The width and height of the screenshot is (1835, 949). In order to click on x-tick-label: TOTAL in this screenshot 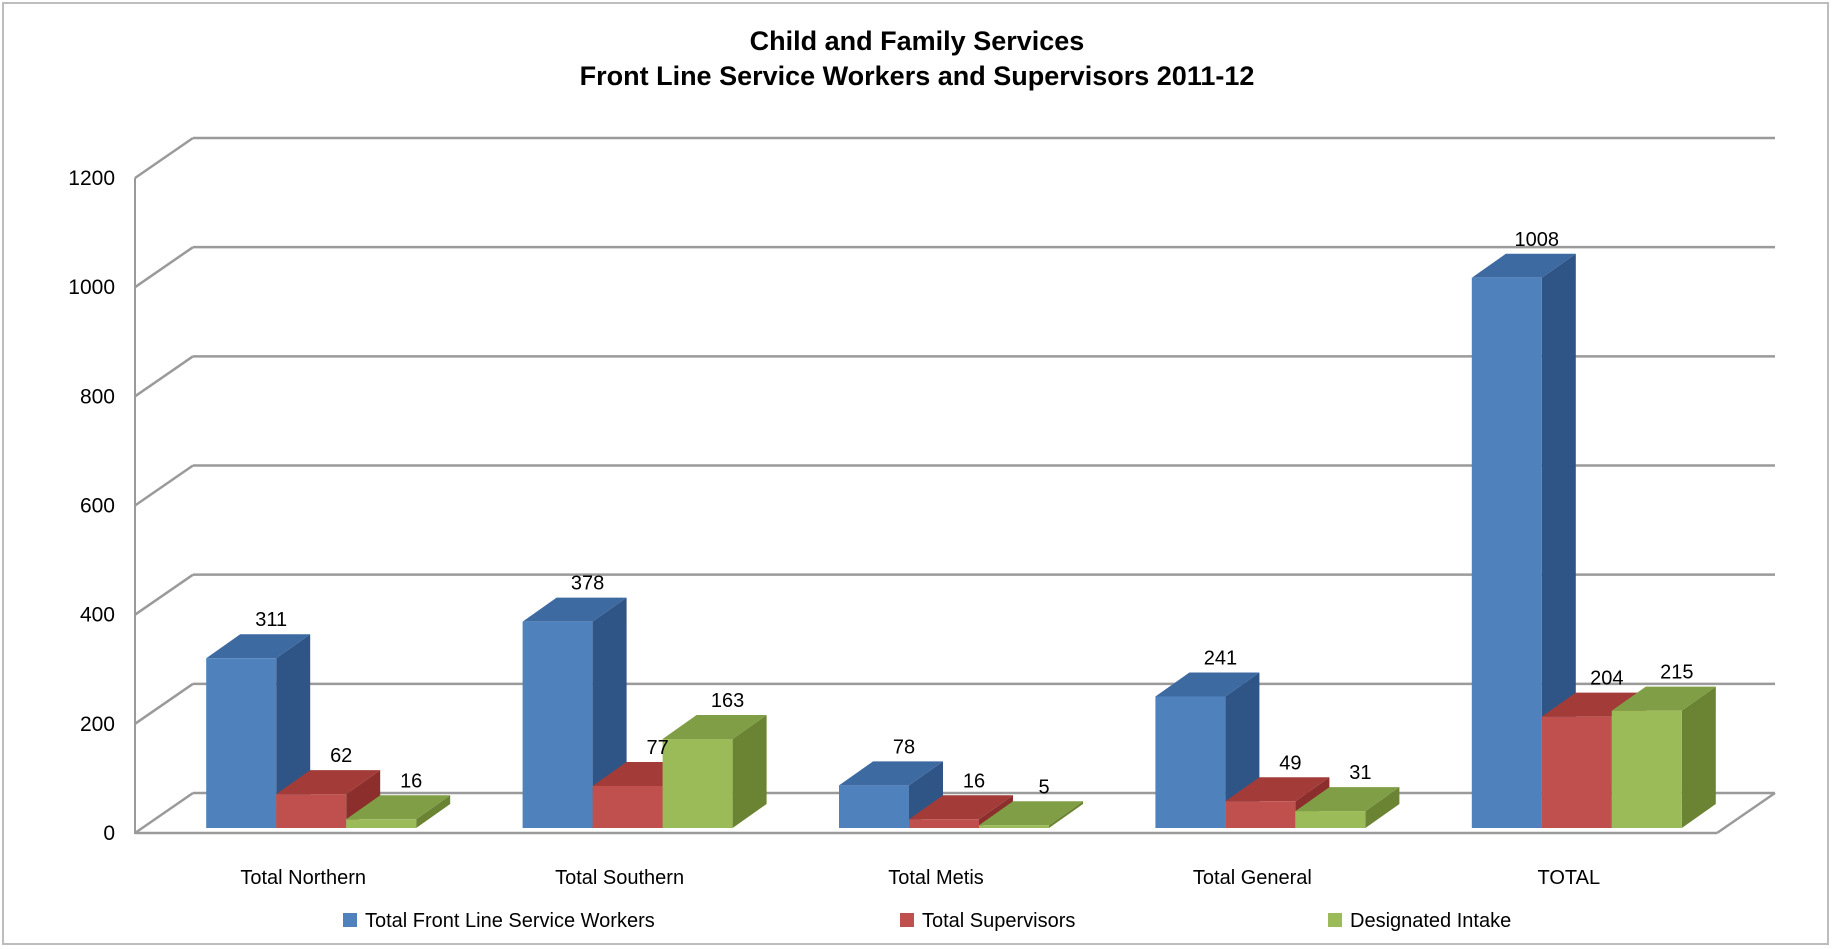, I will do `click(1568, 878)`.